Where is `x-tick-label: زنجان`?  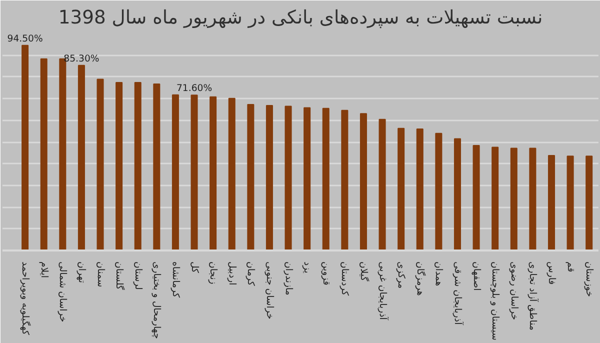
x-tick-label: زنجان is located at coordinates (213, 273).